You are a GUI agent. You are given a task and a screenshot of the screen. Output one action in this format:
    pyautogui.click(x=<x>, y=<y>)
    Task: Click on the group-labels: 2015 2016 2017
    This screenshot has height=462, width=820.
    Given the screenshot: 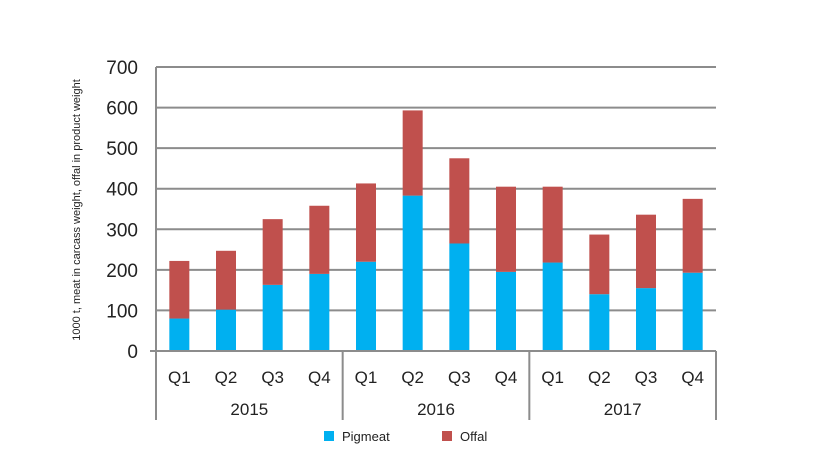 What is the action you would take?
    pyautogui.click(x=435, y=409)
    